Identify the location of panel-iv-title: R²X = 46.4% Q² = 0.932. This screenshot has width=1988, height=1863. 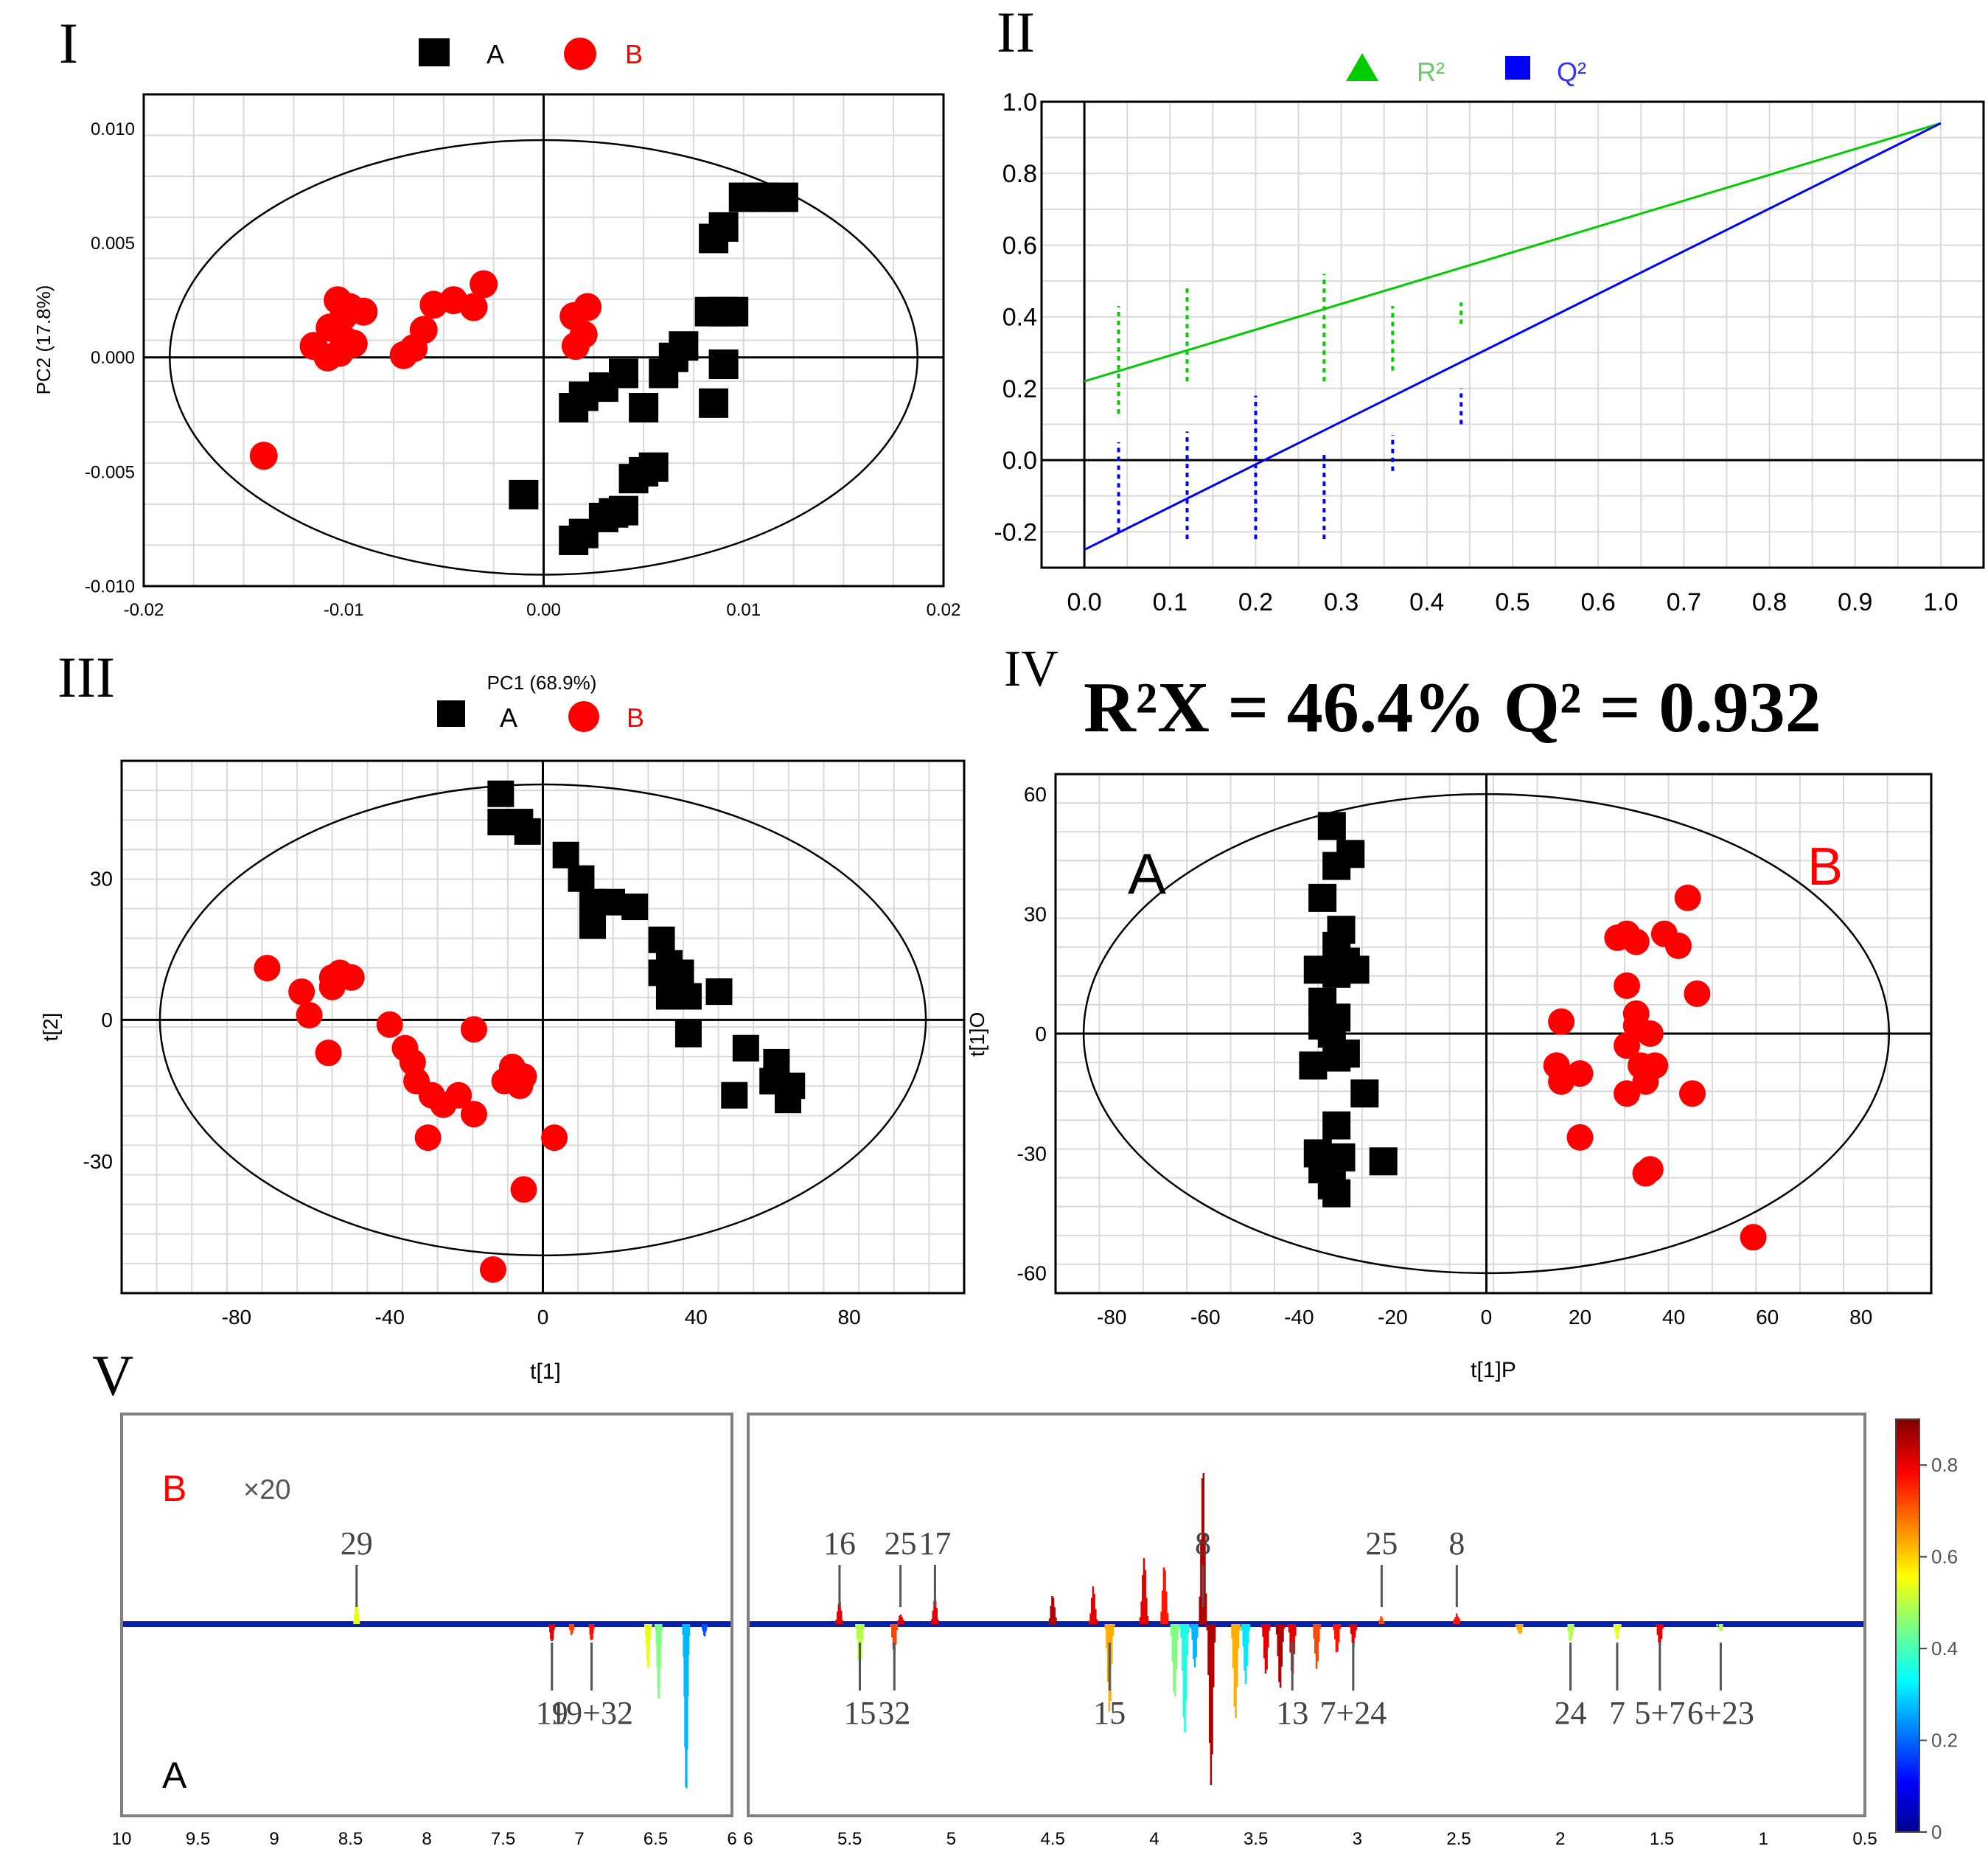
(1452, 708).